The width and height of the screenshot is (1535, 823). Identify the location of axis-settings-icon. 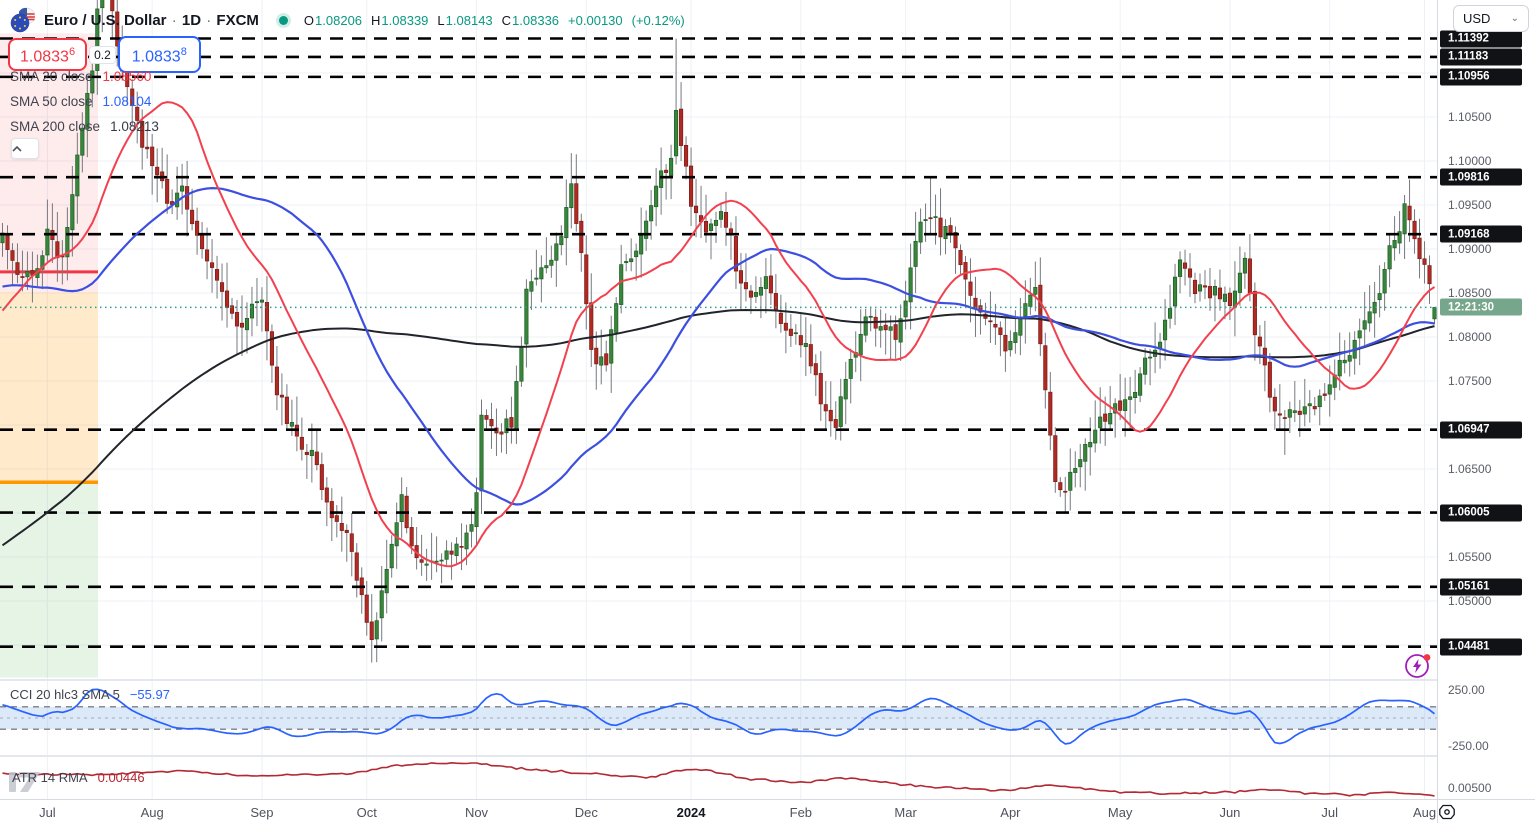
(1447, 812).